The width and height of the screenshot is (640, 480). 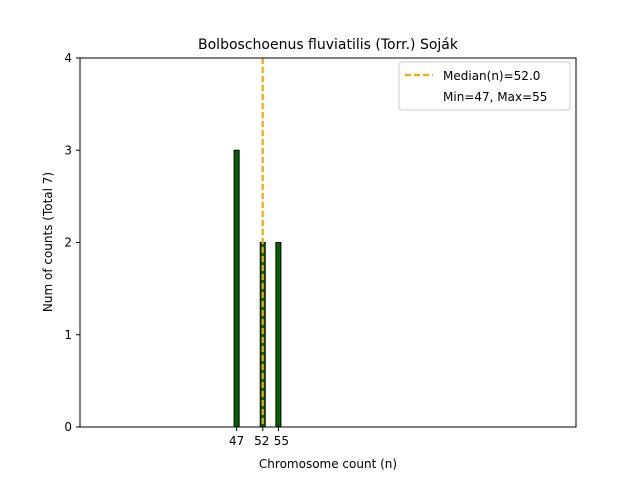 I want to click on y-tick-label-4: 4, so click(x=68, y=58).